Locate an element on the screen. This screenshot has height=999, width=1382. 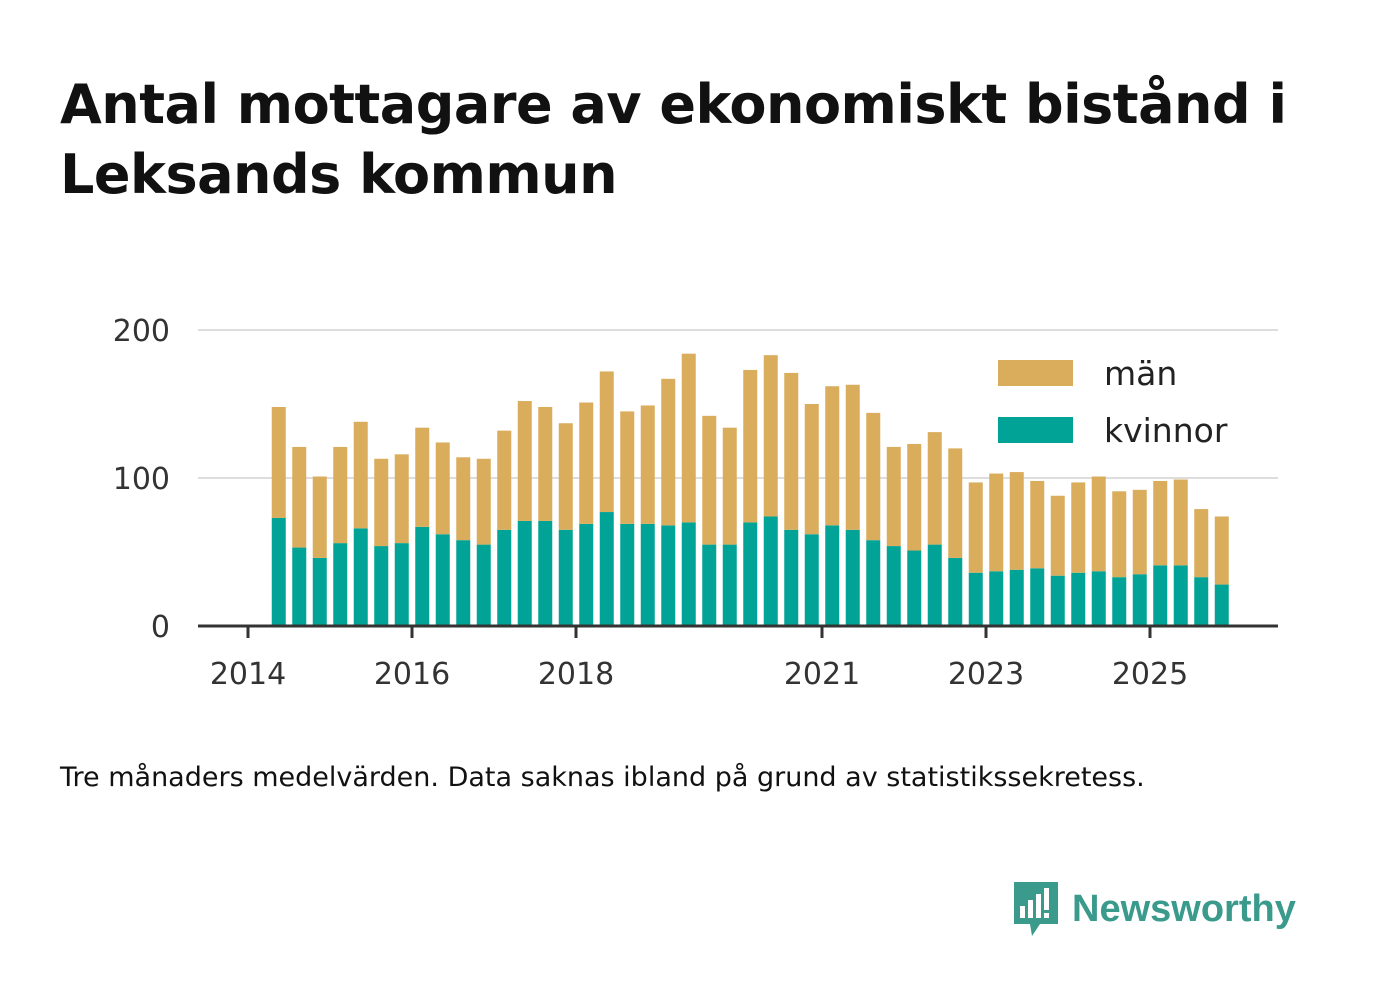
brand-name: Newsworthy is located at coordinates (1184, 908).